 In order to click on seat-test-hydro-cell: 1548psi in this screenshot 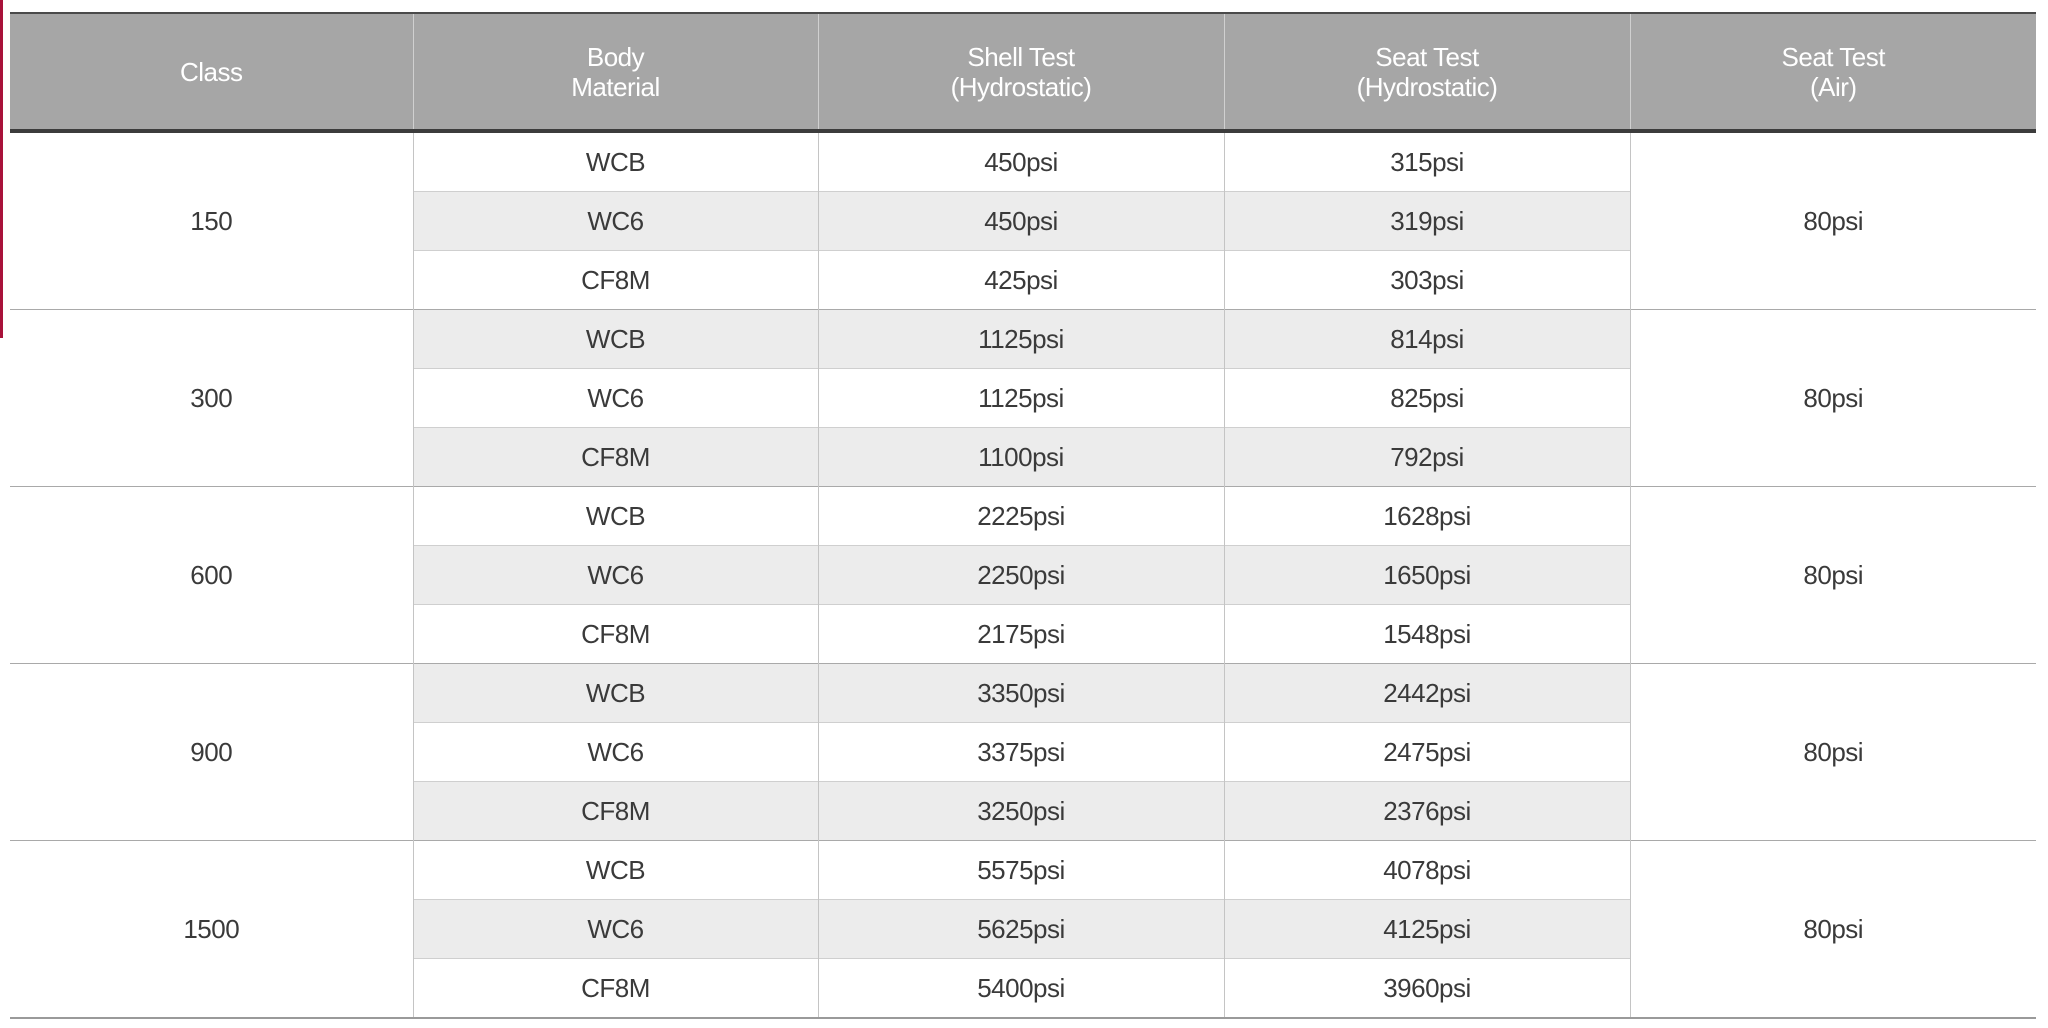, I will do `click(1426, 634)`.